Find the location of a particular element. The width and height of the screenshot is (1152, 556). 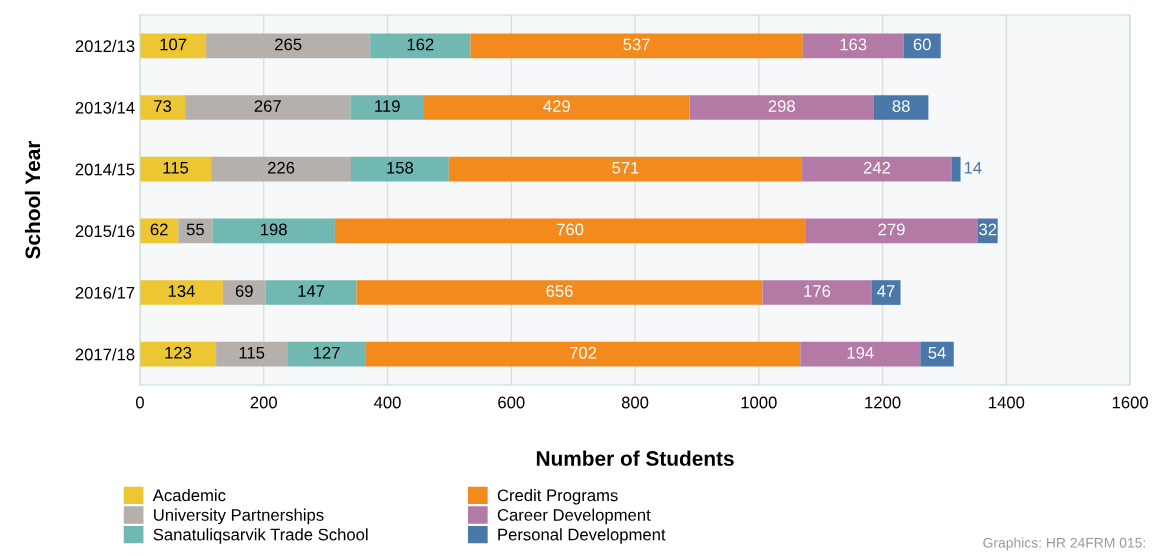

data-label: 158 is located at coordinates (400, 167).